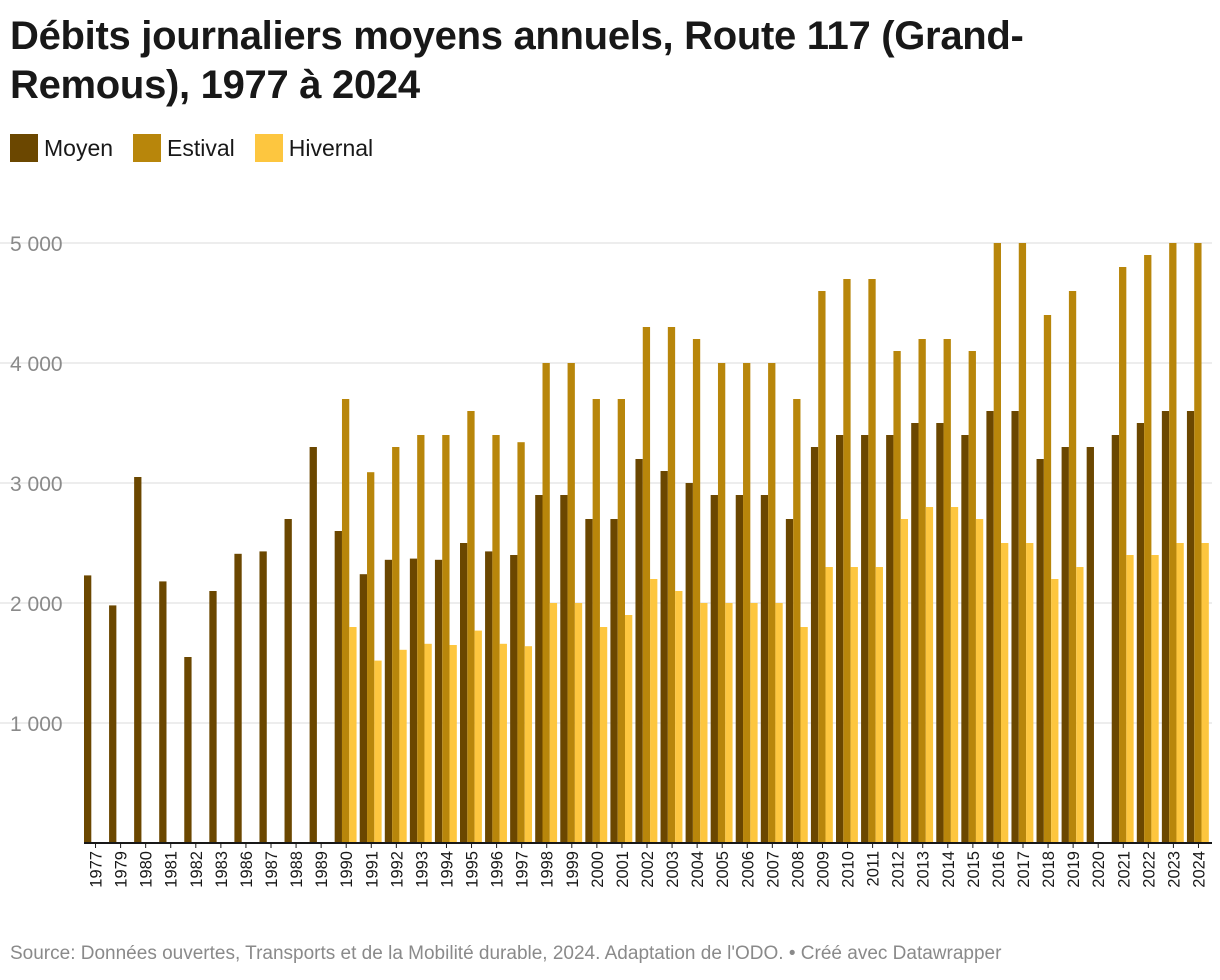  What do you see at coordinates (498, 869) in the screenshot?
I see `x-tick-label: 1996` at bounding box center [498, 869].